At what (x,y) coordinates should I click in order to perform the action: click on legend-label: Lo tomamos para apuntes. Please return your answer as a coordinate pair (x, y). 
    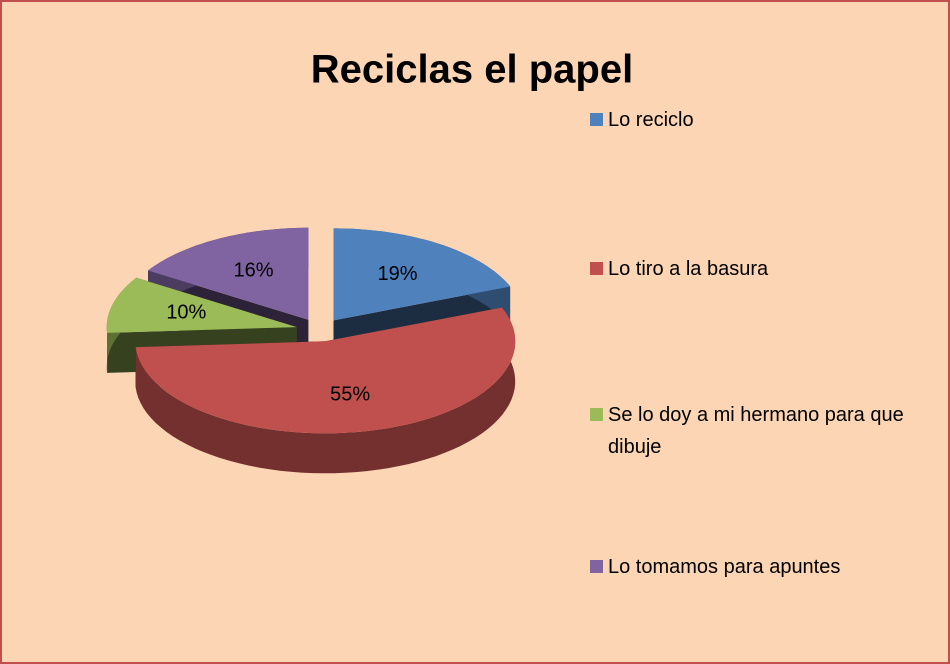
    Looking at the image, I should click on (724, 567).